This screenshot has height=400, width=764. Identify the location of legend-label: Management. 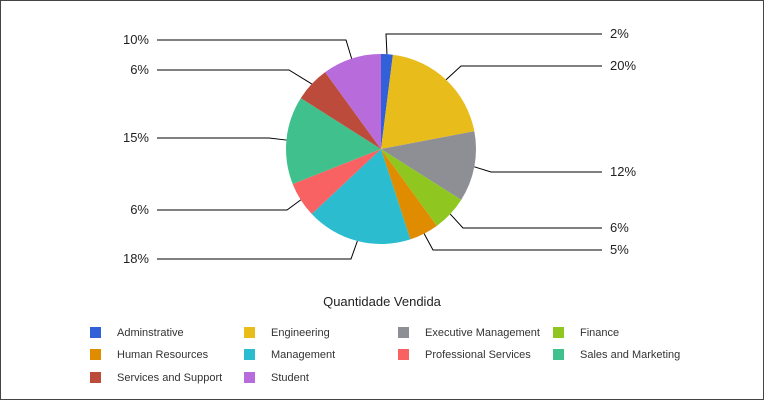
(303, 355).